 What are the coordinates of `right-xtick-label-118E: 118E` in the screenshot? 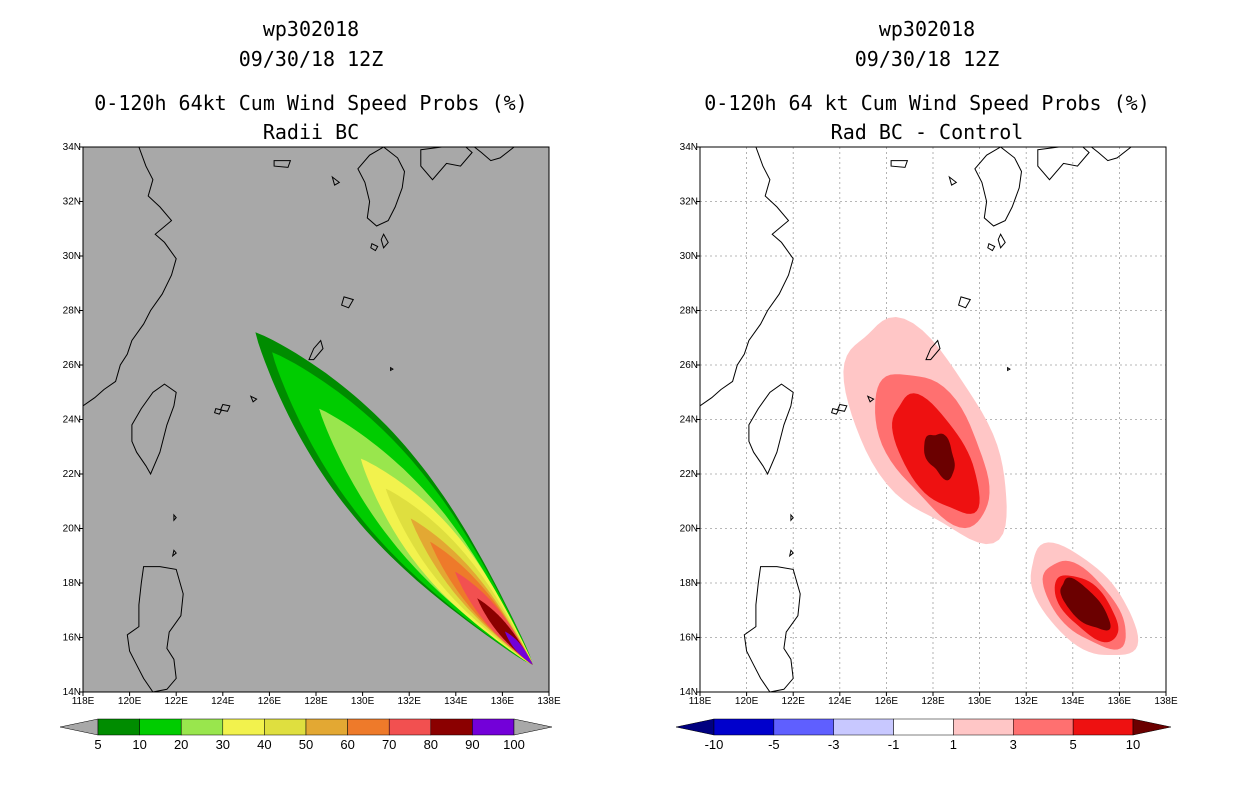 It's located at (700, 701).